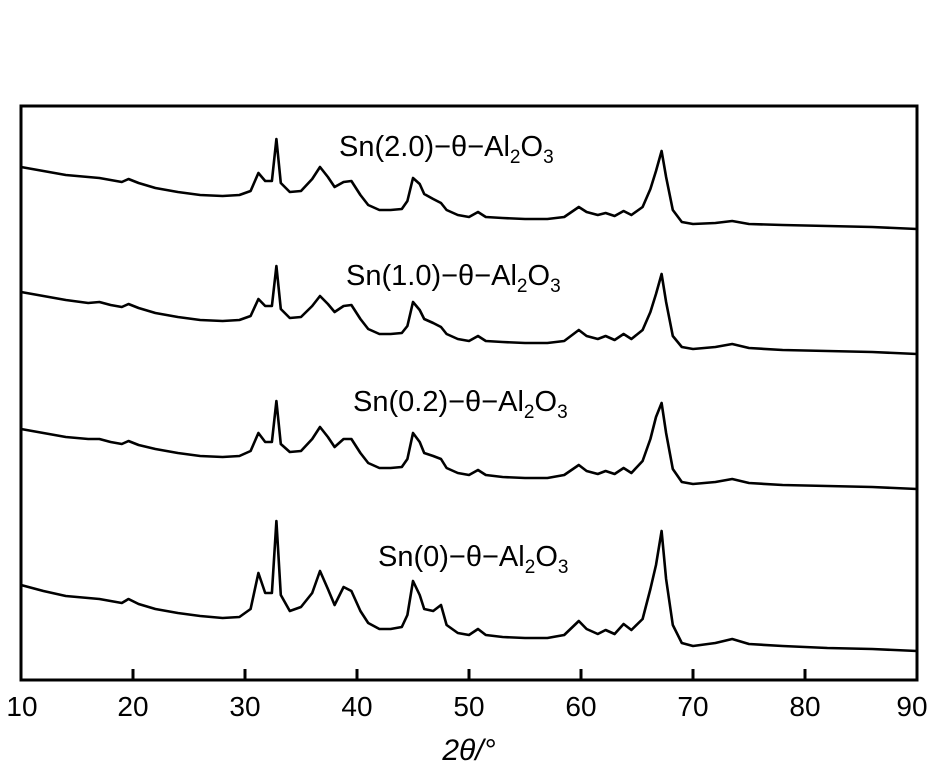 The image size is (935, 771). What do you see at coordinates (468, 706) in the screenshot?
I see `x-tick-label-50: 50` at bounding box center [468, 706].